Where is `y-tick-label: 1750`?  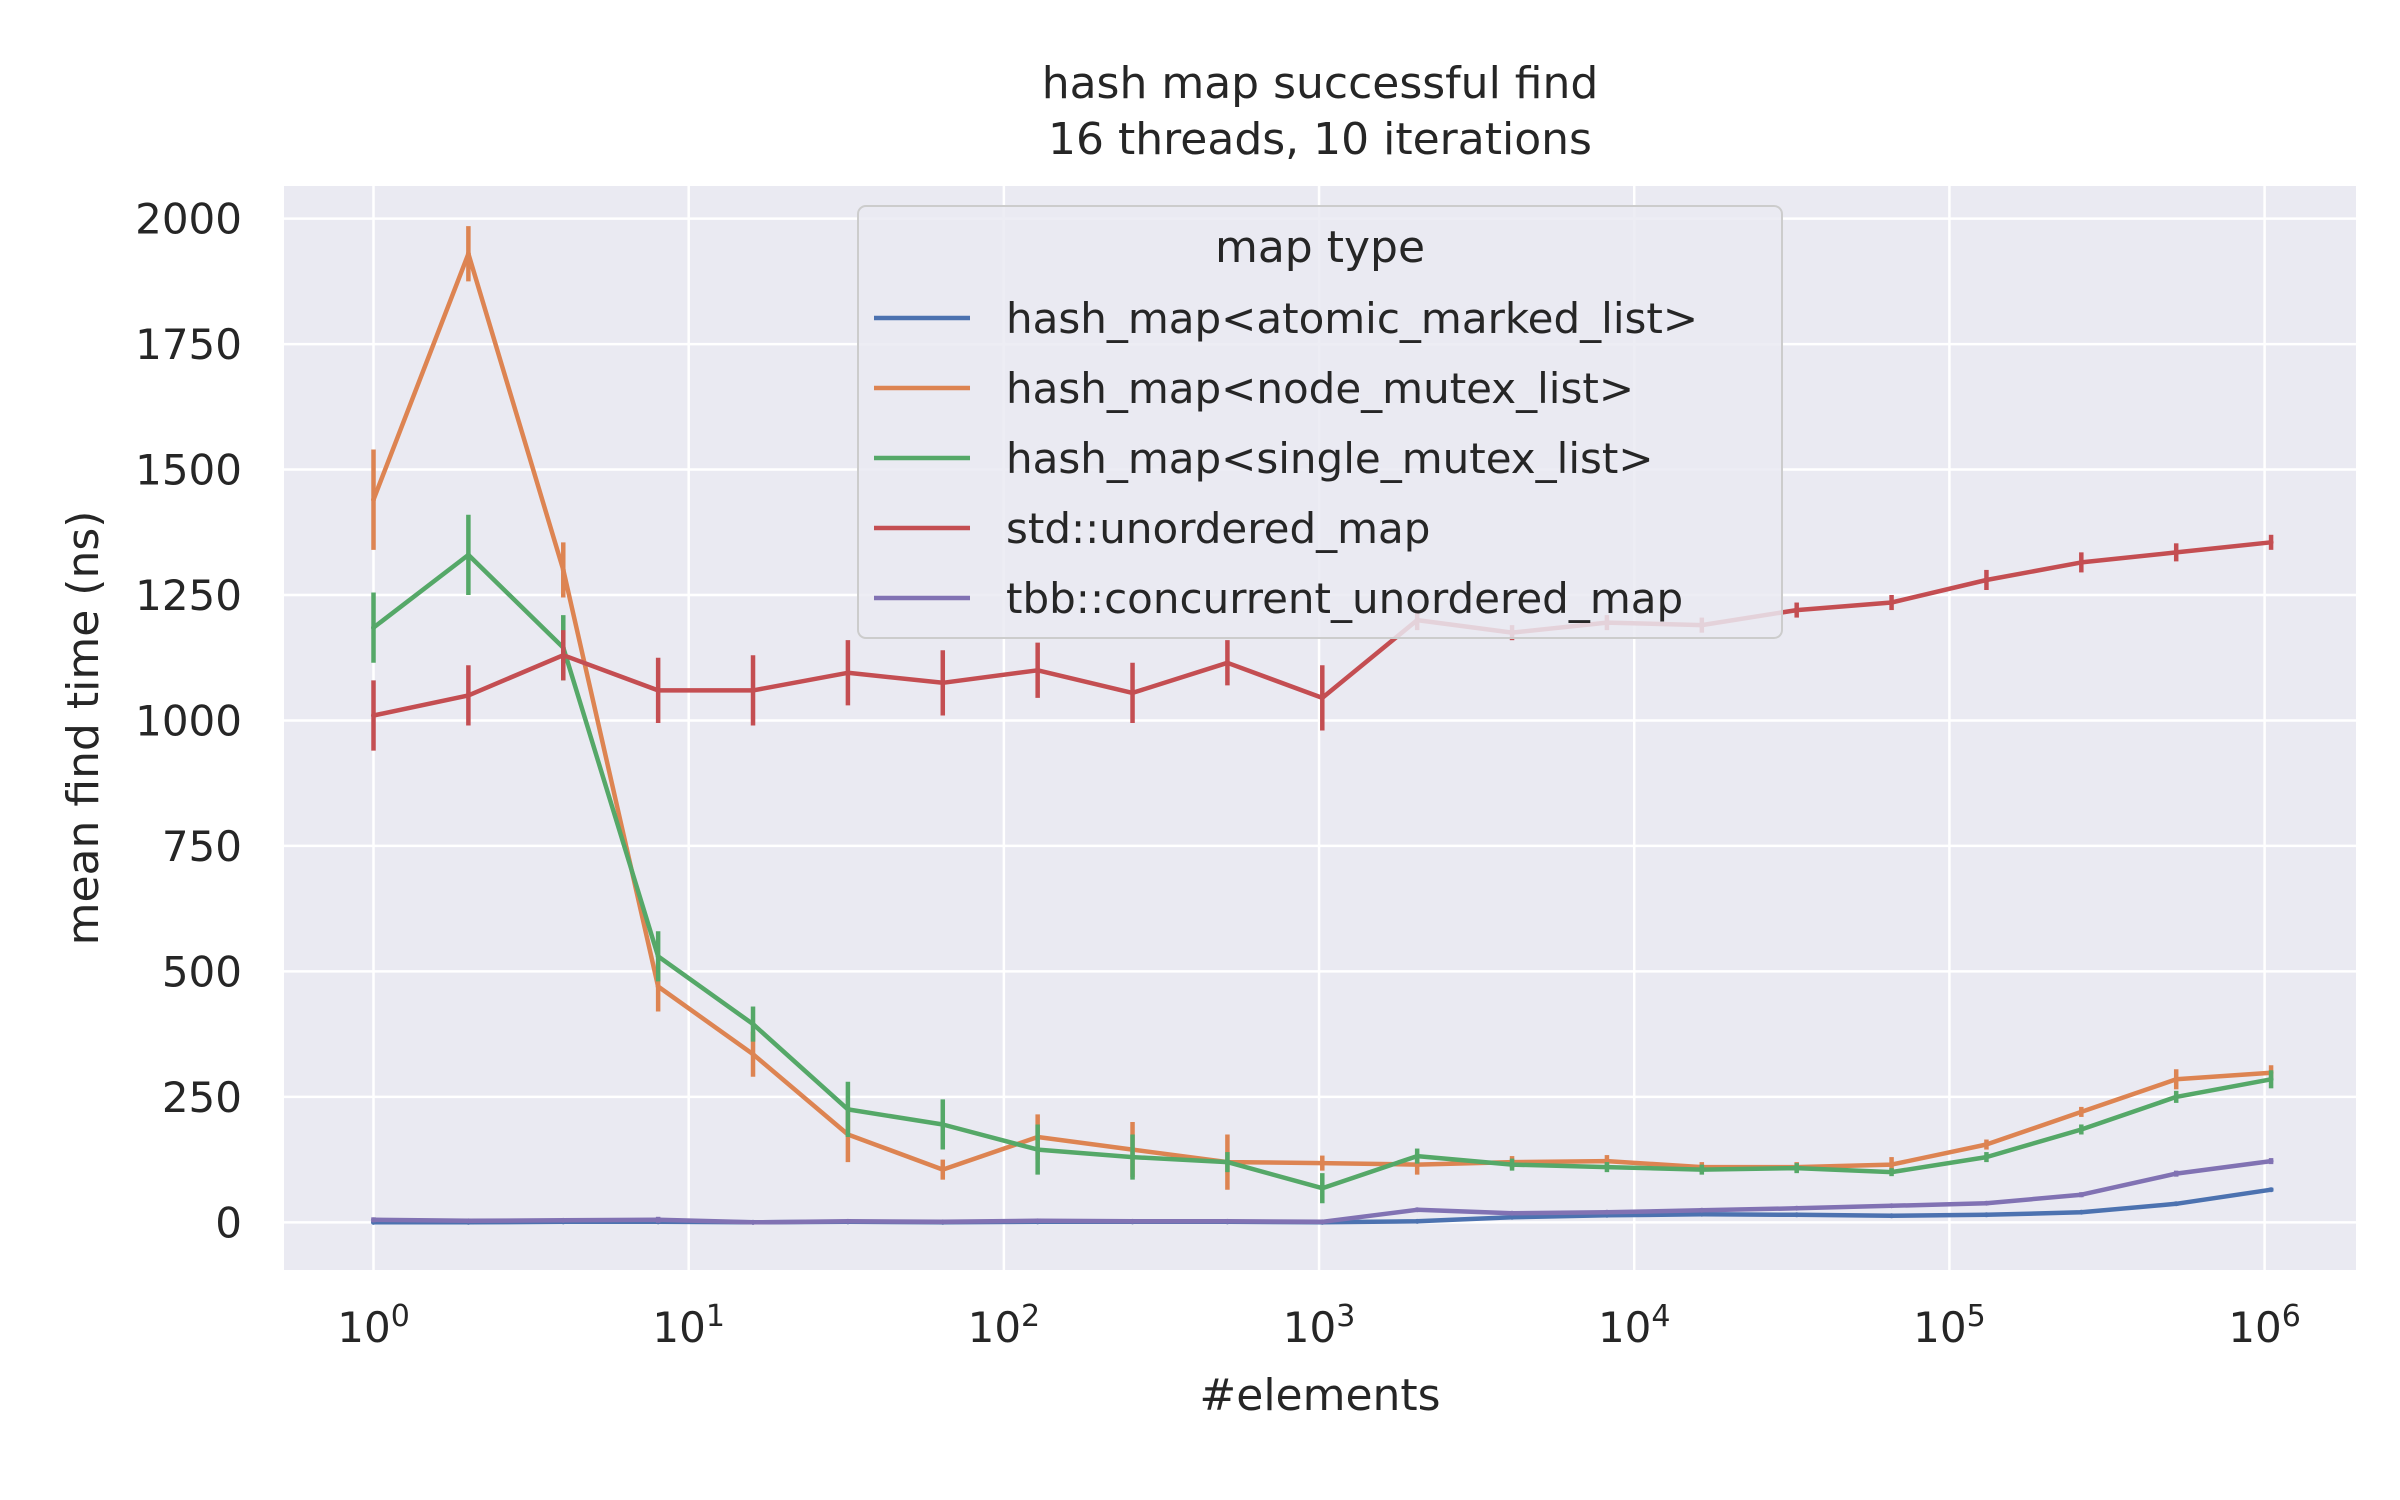
y-tick-label: 1750 is located at coordinates (188, 344).